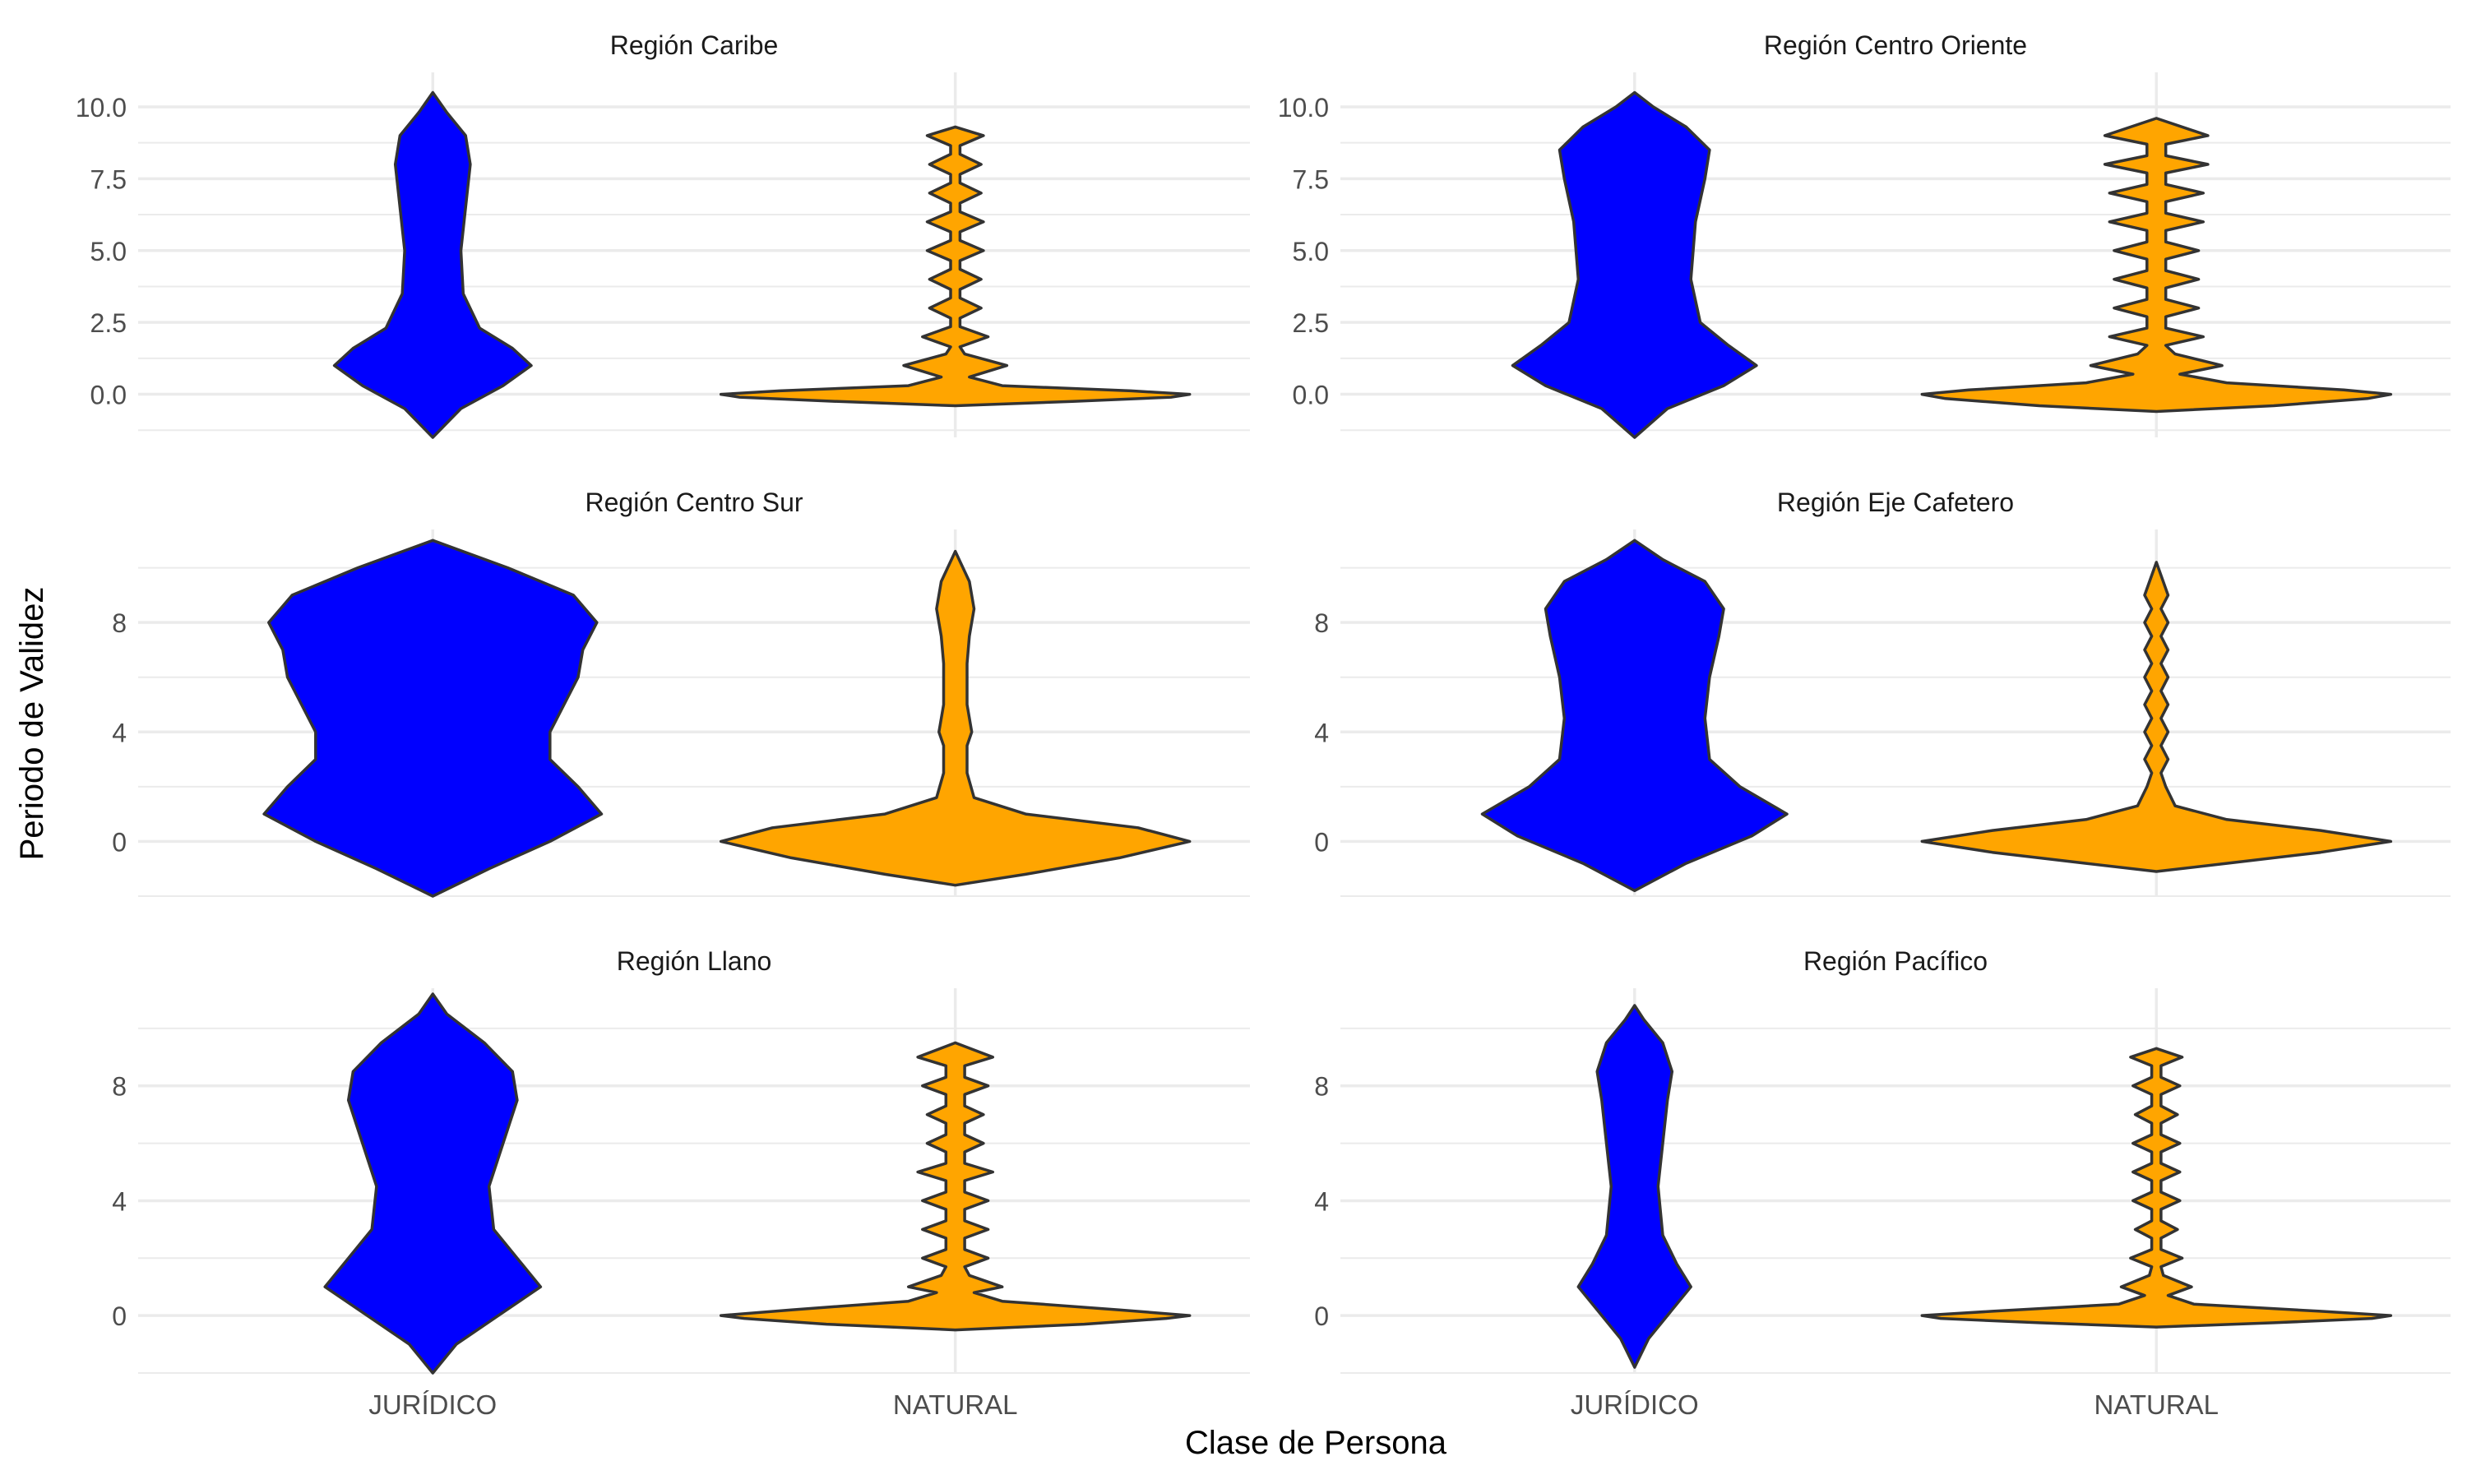 This screenshot has width=2467, height=1484. What do you see at coordinates (32, 724) in the screenshot?
I see `y-axis-title: Periodo de Validez` at bounding box center [32, 724].